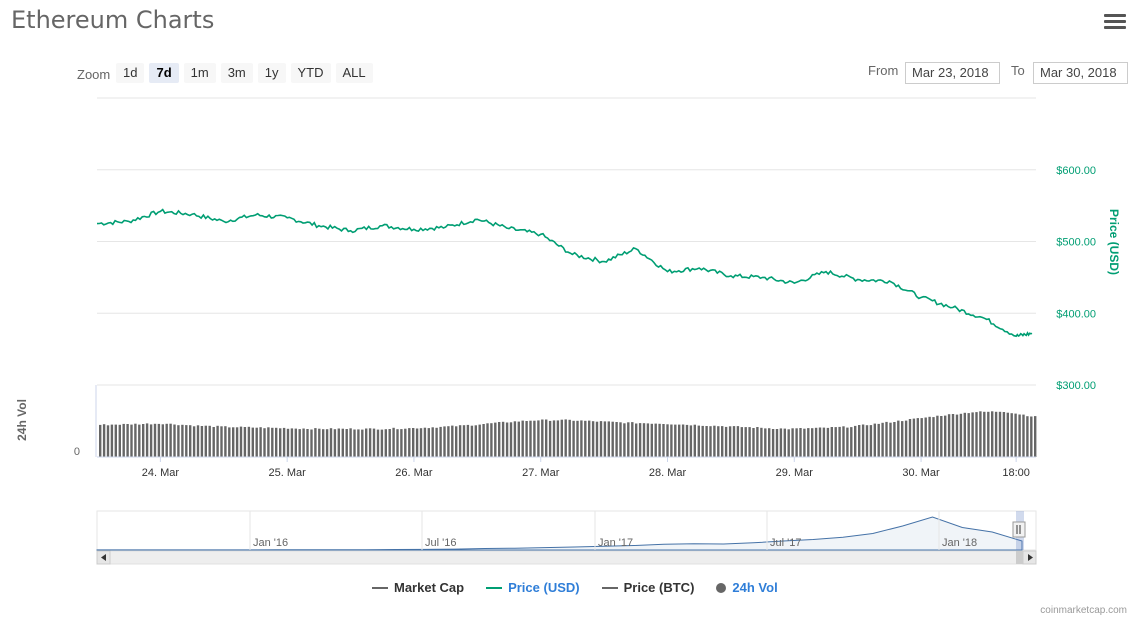 The image size is (1137, 620). Describe the element at coordinates (414, 473) in the screenshot. I see `x-tick-label: 26. Mar` at that location.